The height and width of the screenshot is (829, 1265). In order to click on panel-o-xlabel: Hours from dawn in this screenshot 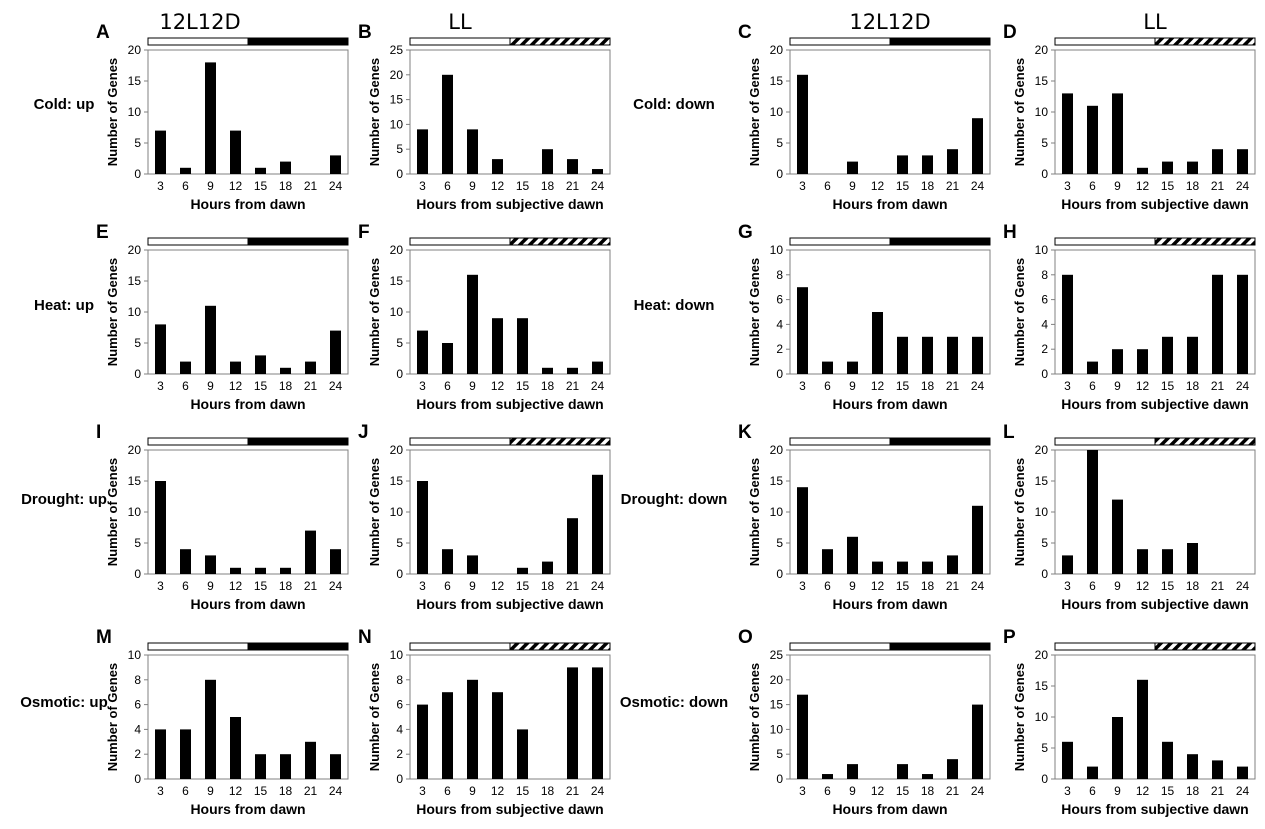, I will do `click(889, 809)`.